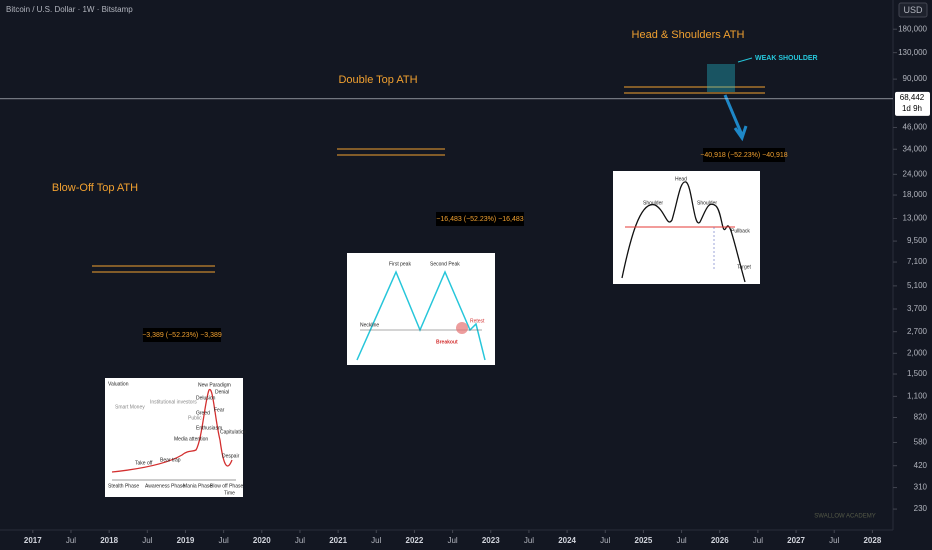 The width and height of the screenshot is (932, 550). I want to click on svg-text: Second Peak, so click(445, 264).